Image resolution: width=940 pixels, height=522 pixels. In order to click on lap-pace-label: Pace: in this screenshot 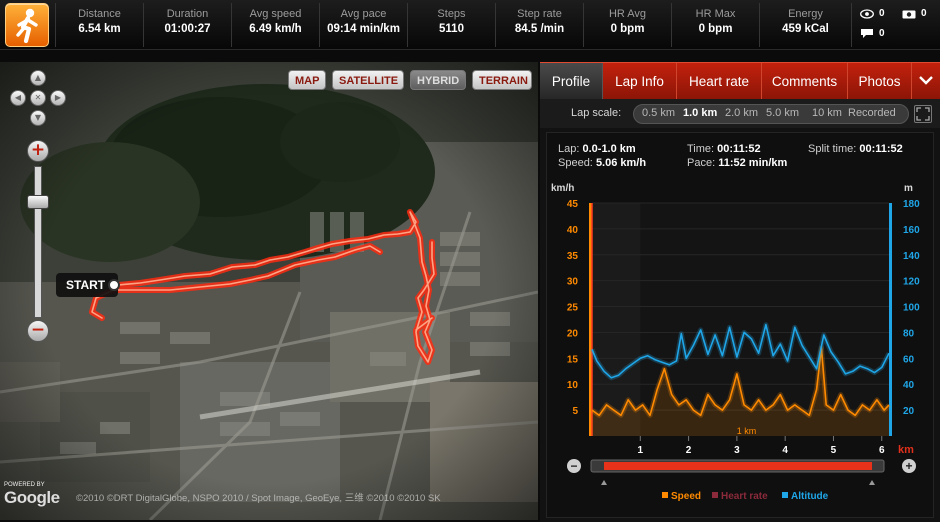, I will do `click(701, 163)`.